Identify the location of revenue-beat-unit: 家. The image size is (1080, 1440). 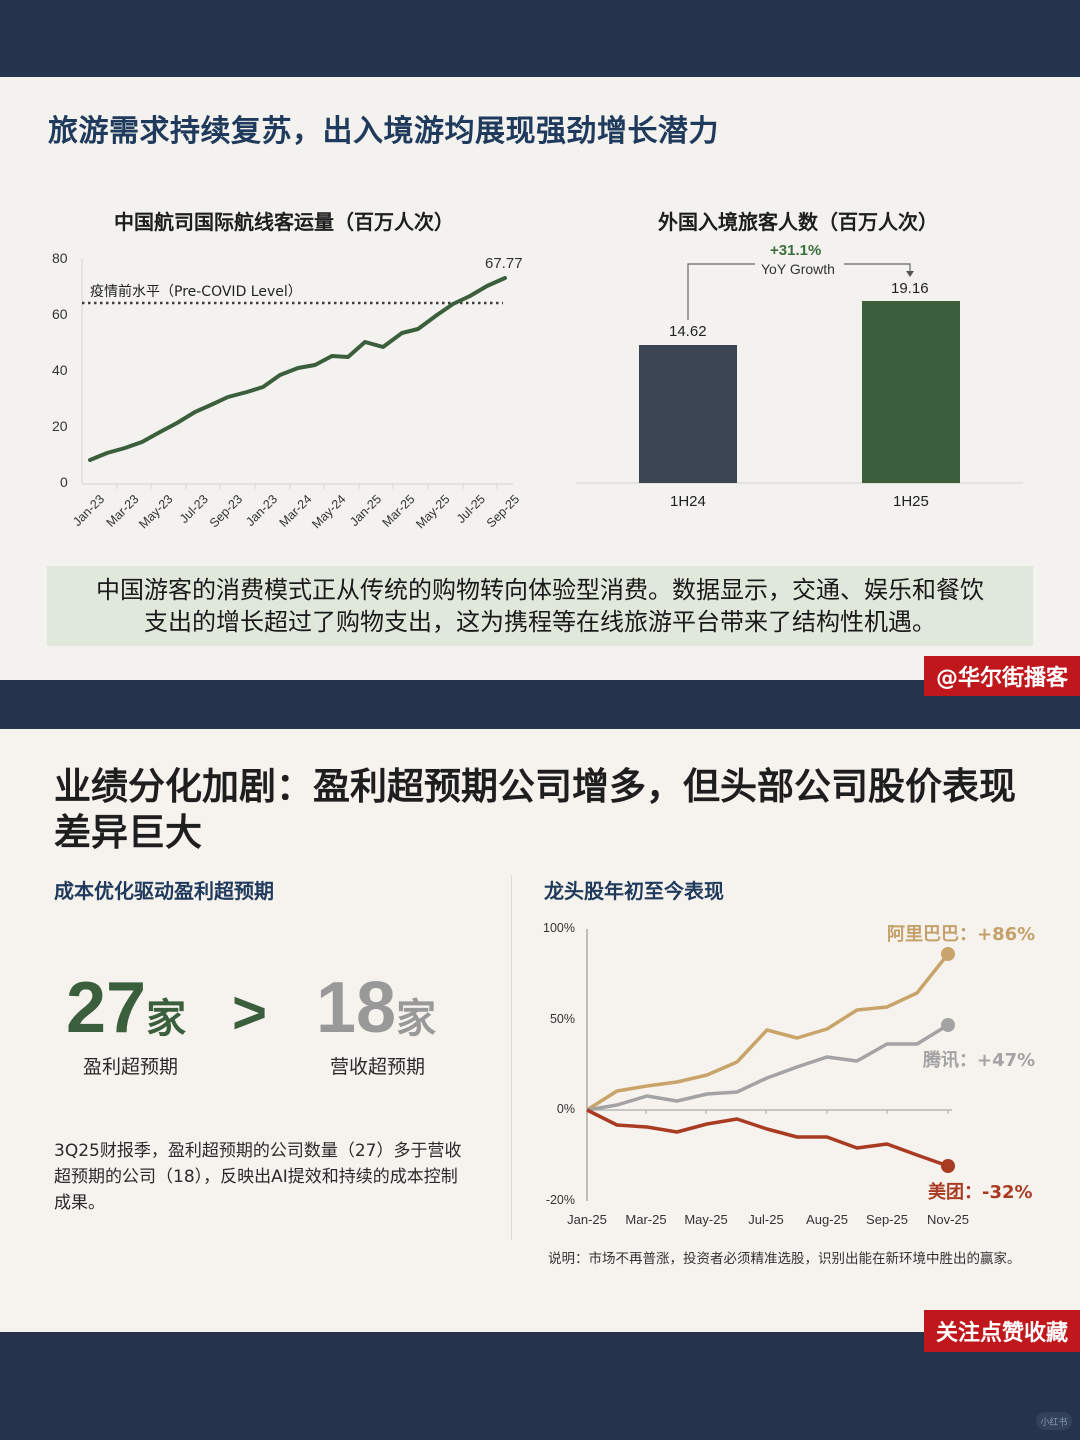
(416, 1019).